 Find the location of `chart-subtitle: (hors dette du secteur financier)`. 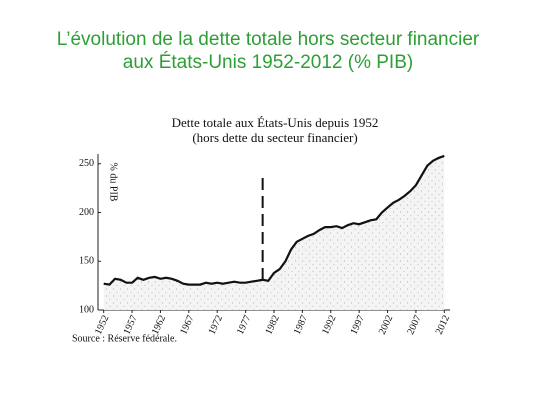

chart-subtitle: (hors dette du secteur financier) is located at coordinates (274, 137).